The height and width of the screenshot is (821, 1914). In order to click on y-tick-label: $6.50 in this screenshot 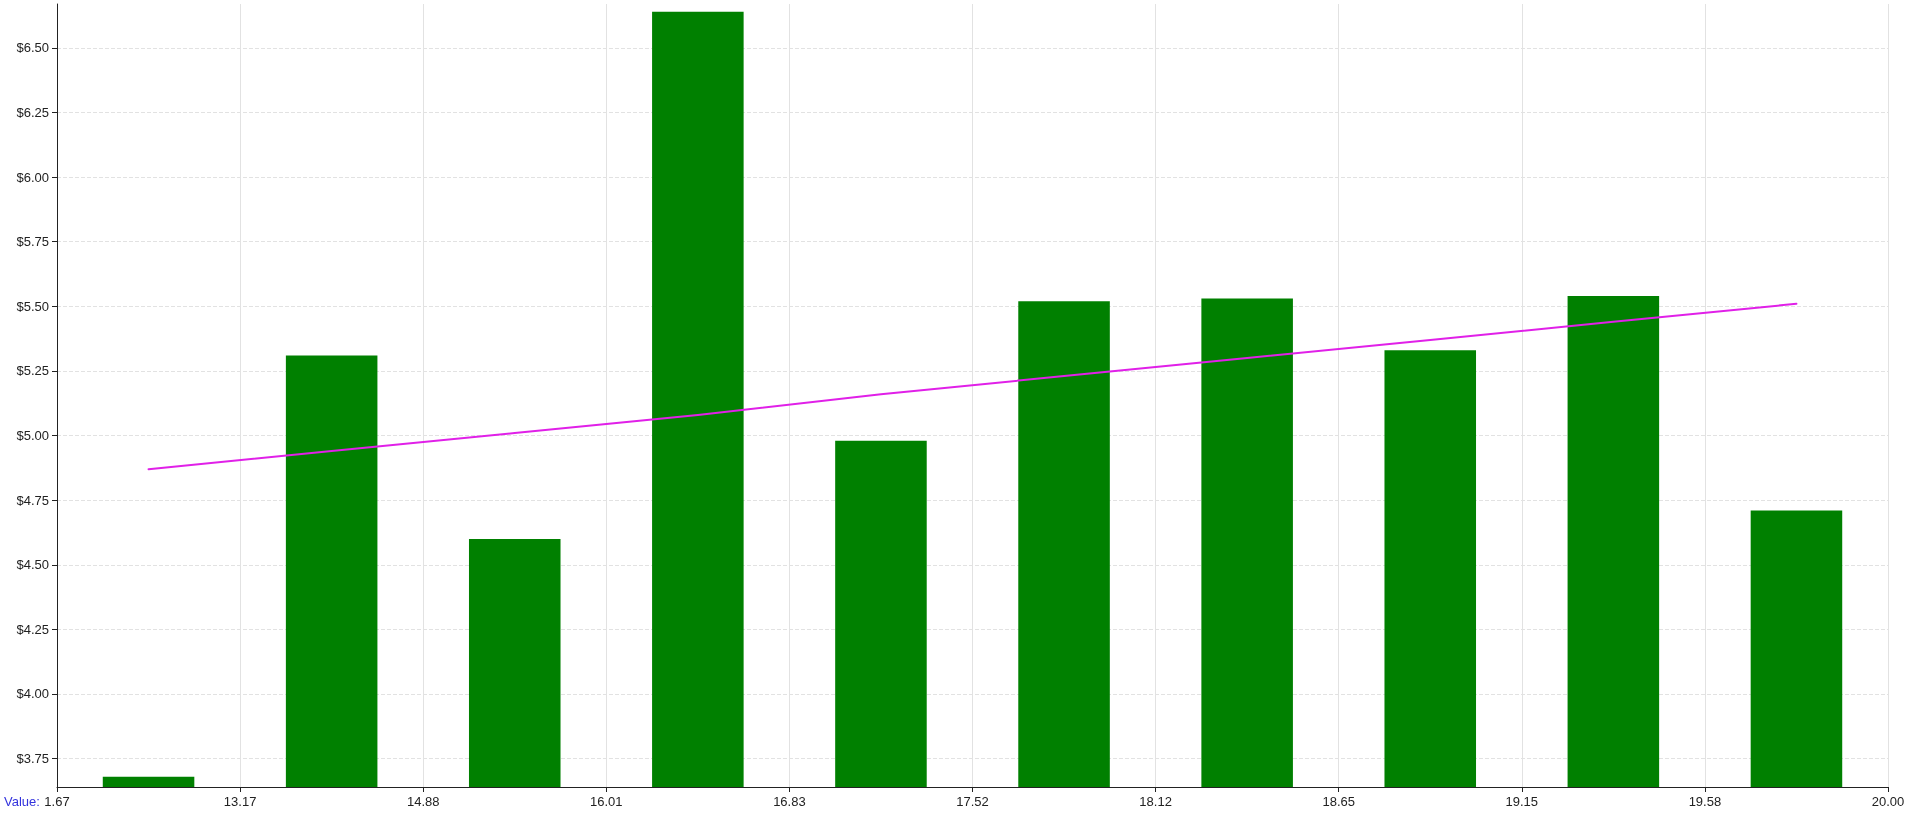, I will do `click(32, 48)`.